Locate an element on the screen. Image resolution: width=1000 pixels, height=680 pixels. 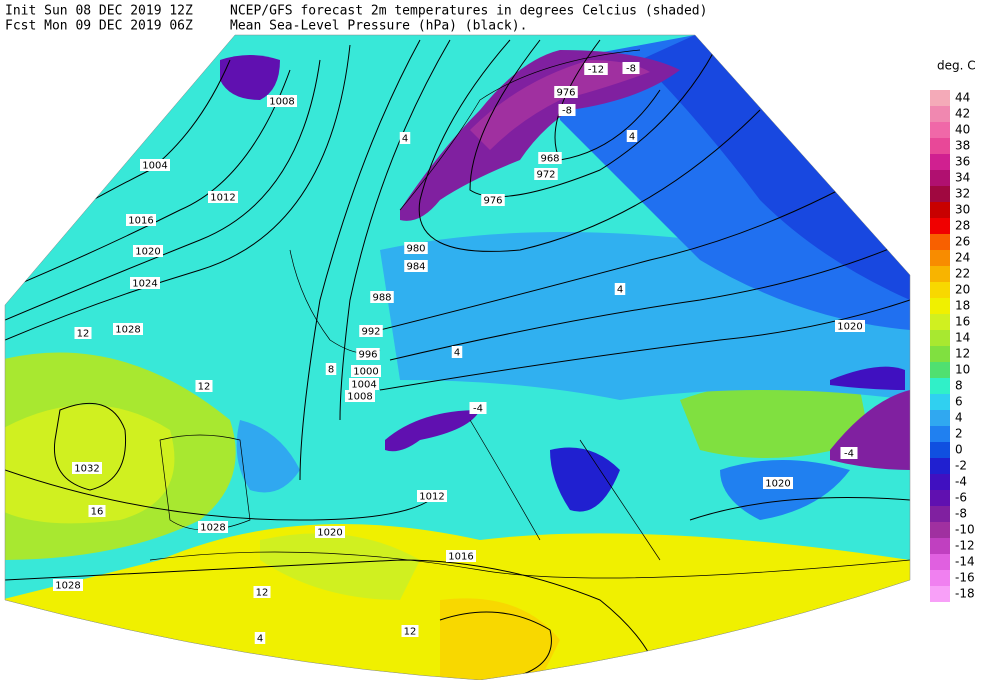
map-label: -8 is located at coordinates (567, 111).